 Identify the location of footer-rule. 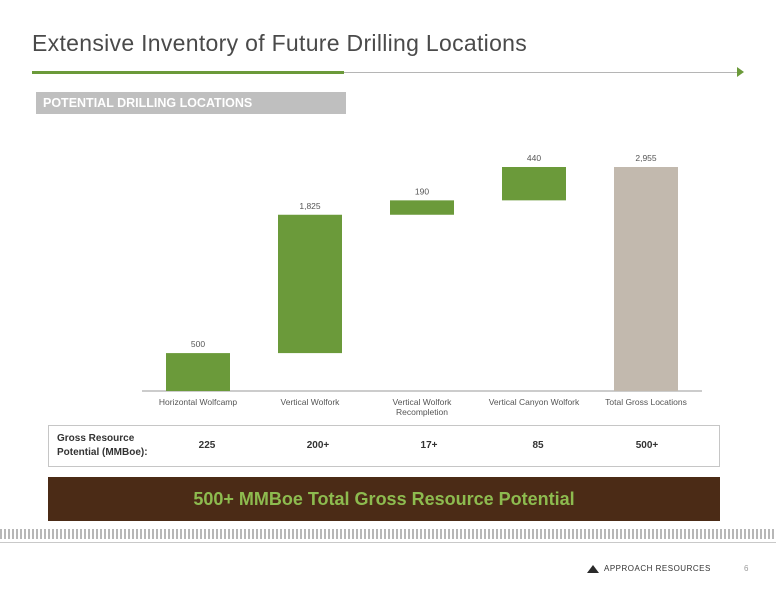
(388, 542).